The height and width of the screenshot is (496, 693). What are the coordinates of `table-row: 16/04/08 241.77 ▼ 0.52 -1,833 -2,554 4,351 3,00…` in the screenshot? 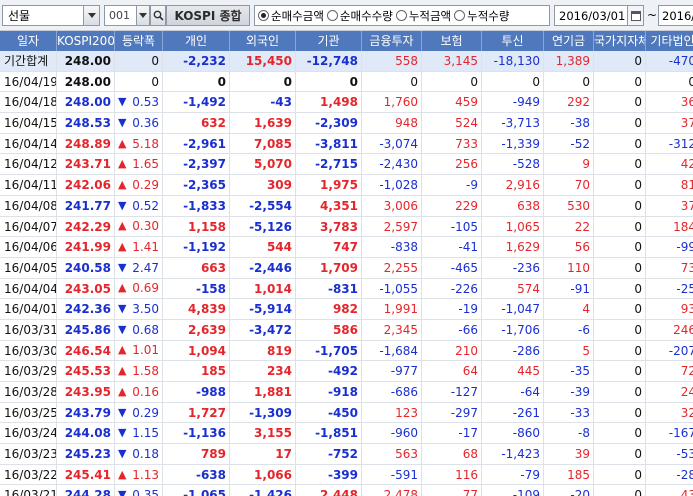 It's located at (346, 206).